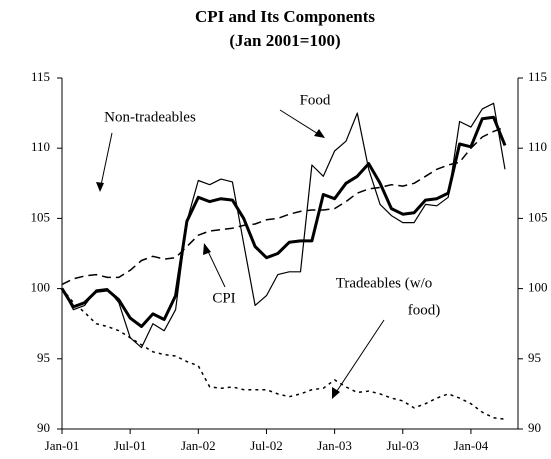 The height and width of the screenshot is (459, 551). Describe the element at coordinates (41, 216) in the screenshot. I see `y-tick-label: 105` at that location.